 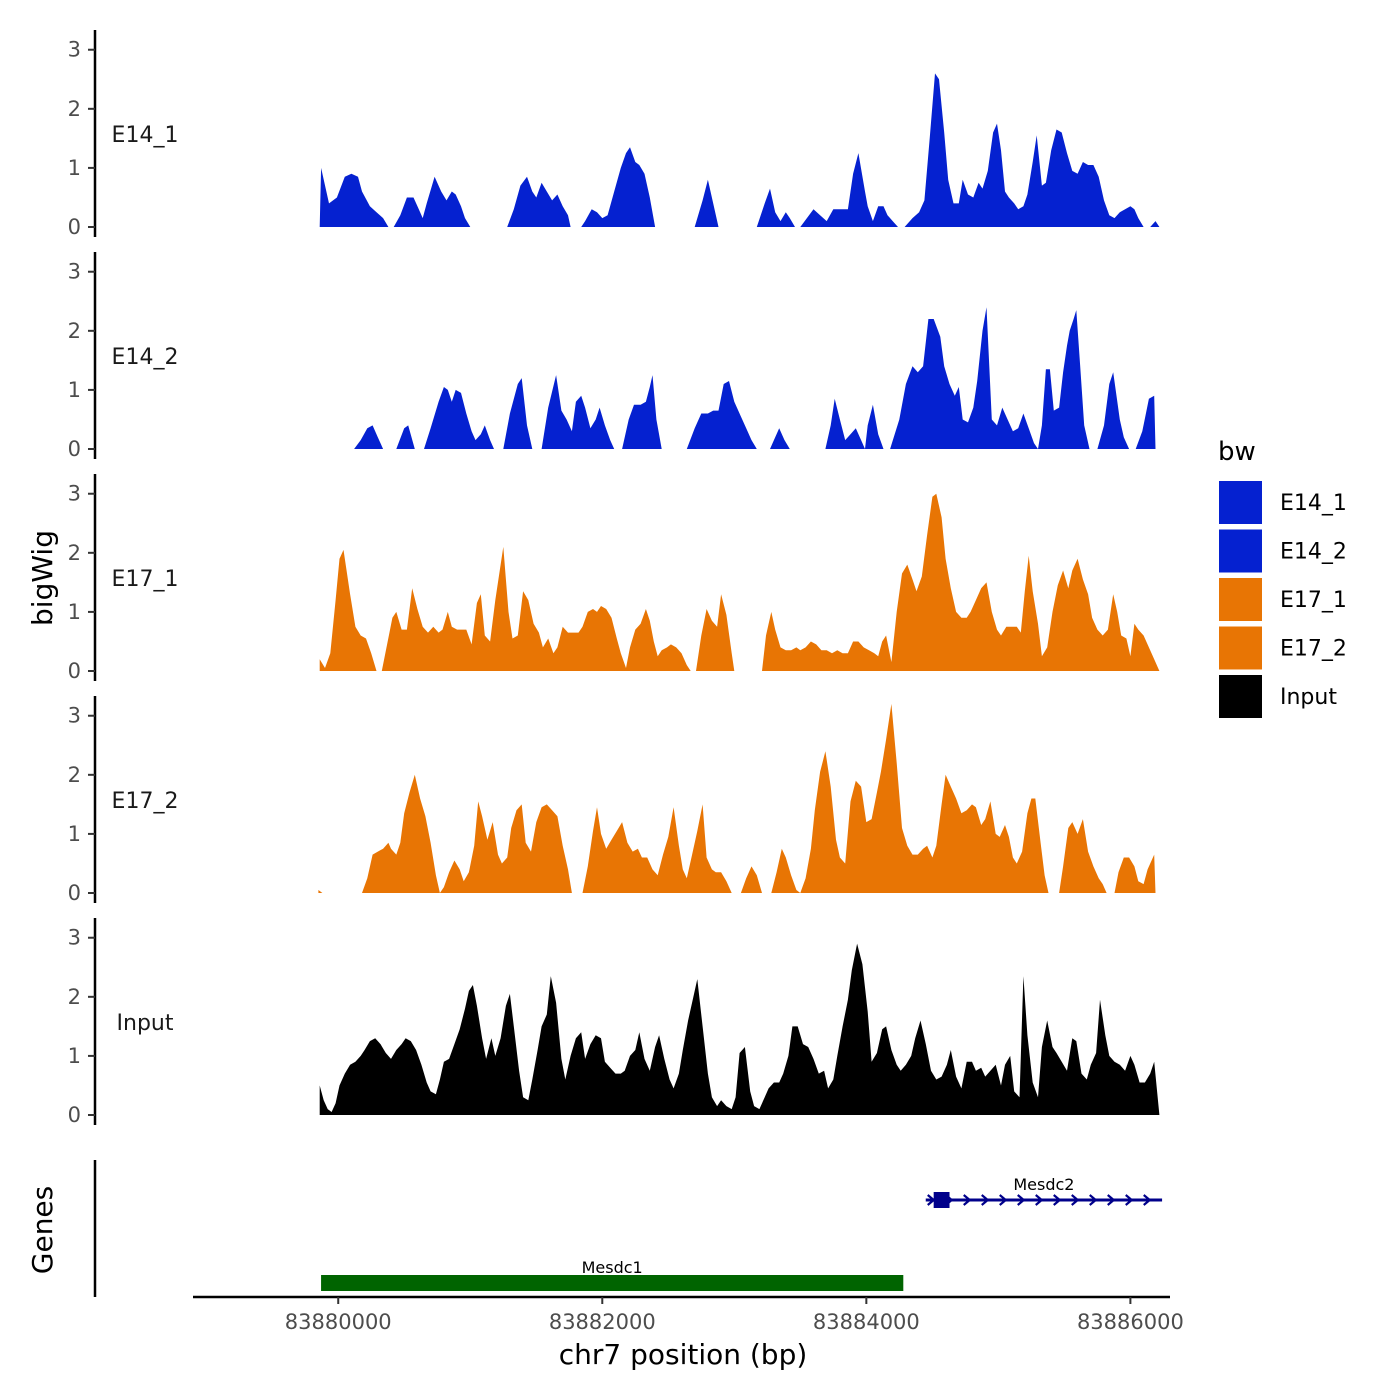 What do you see at coordinates (145, 357) in the screenshot?
I see `track-label: E14_2` at bounding box center [145, 357].